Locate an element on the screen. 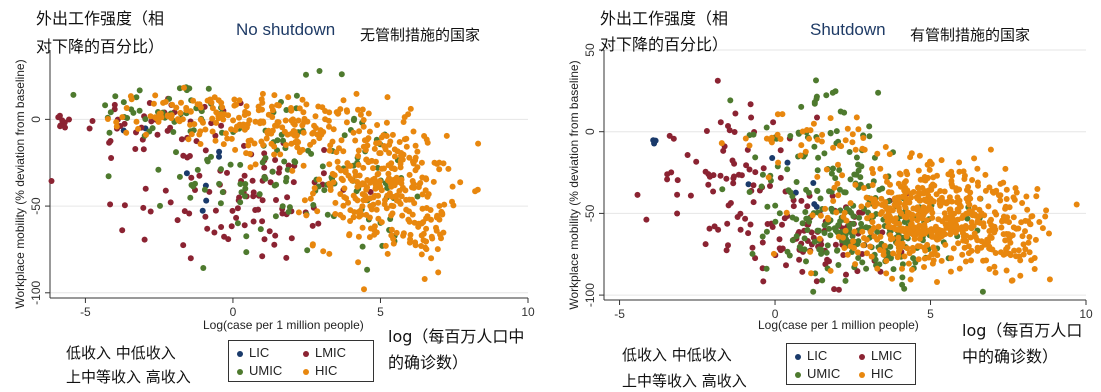  x-tick-label: 10 is located at coordinates (1086, 314).